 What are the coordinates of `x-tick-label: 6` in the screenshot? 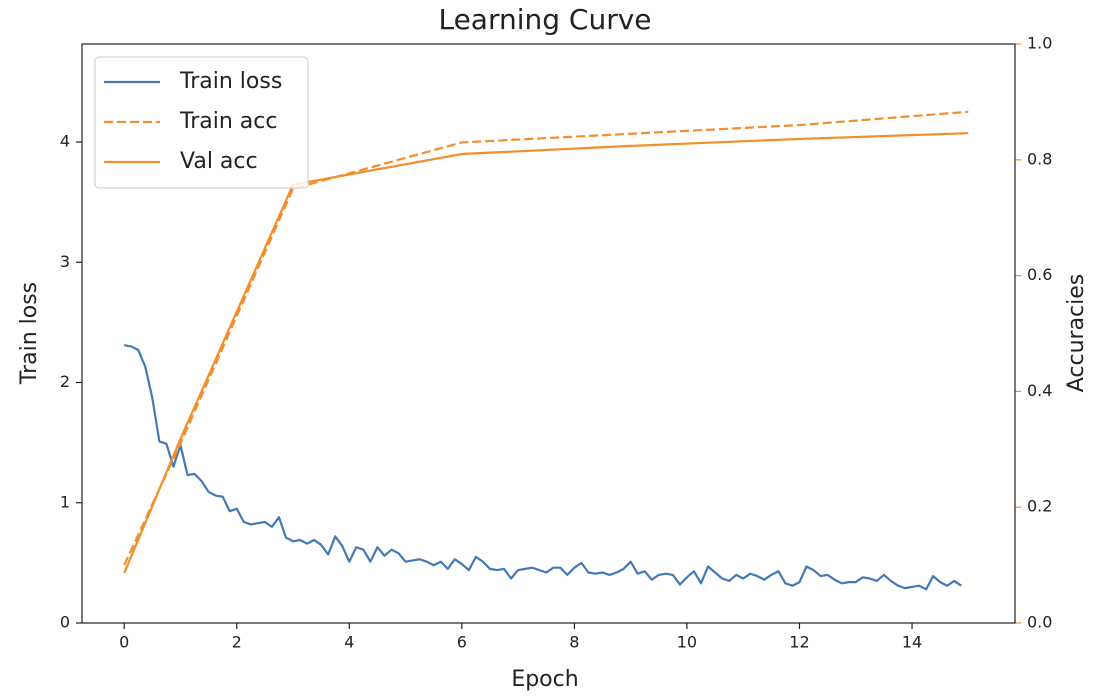 It's located at (462, 642).